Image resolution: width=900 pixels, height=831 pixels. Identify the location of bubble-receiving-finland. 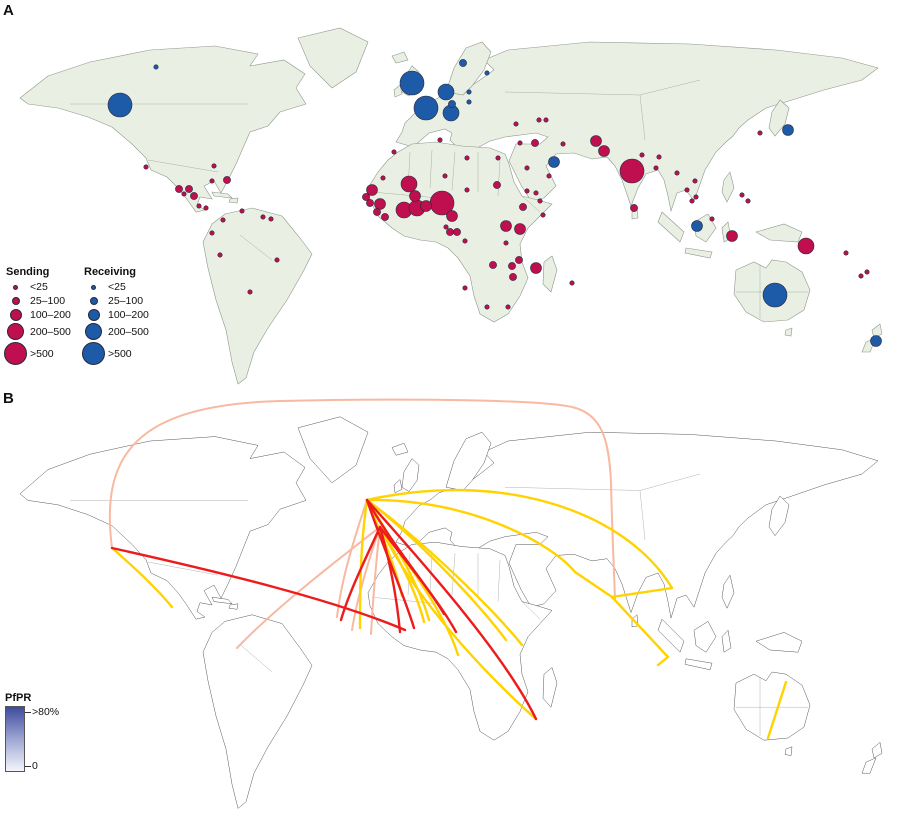
(487, 73).